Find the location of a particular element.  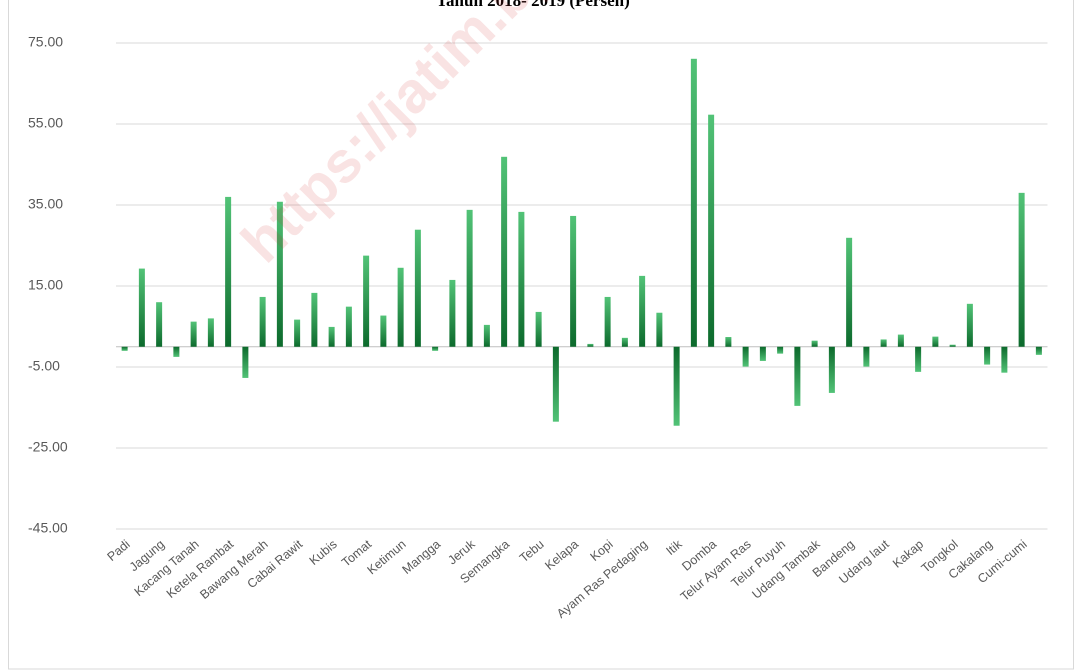

y-tick-label: -25.00 is located at coordinates (48, 447).